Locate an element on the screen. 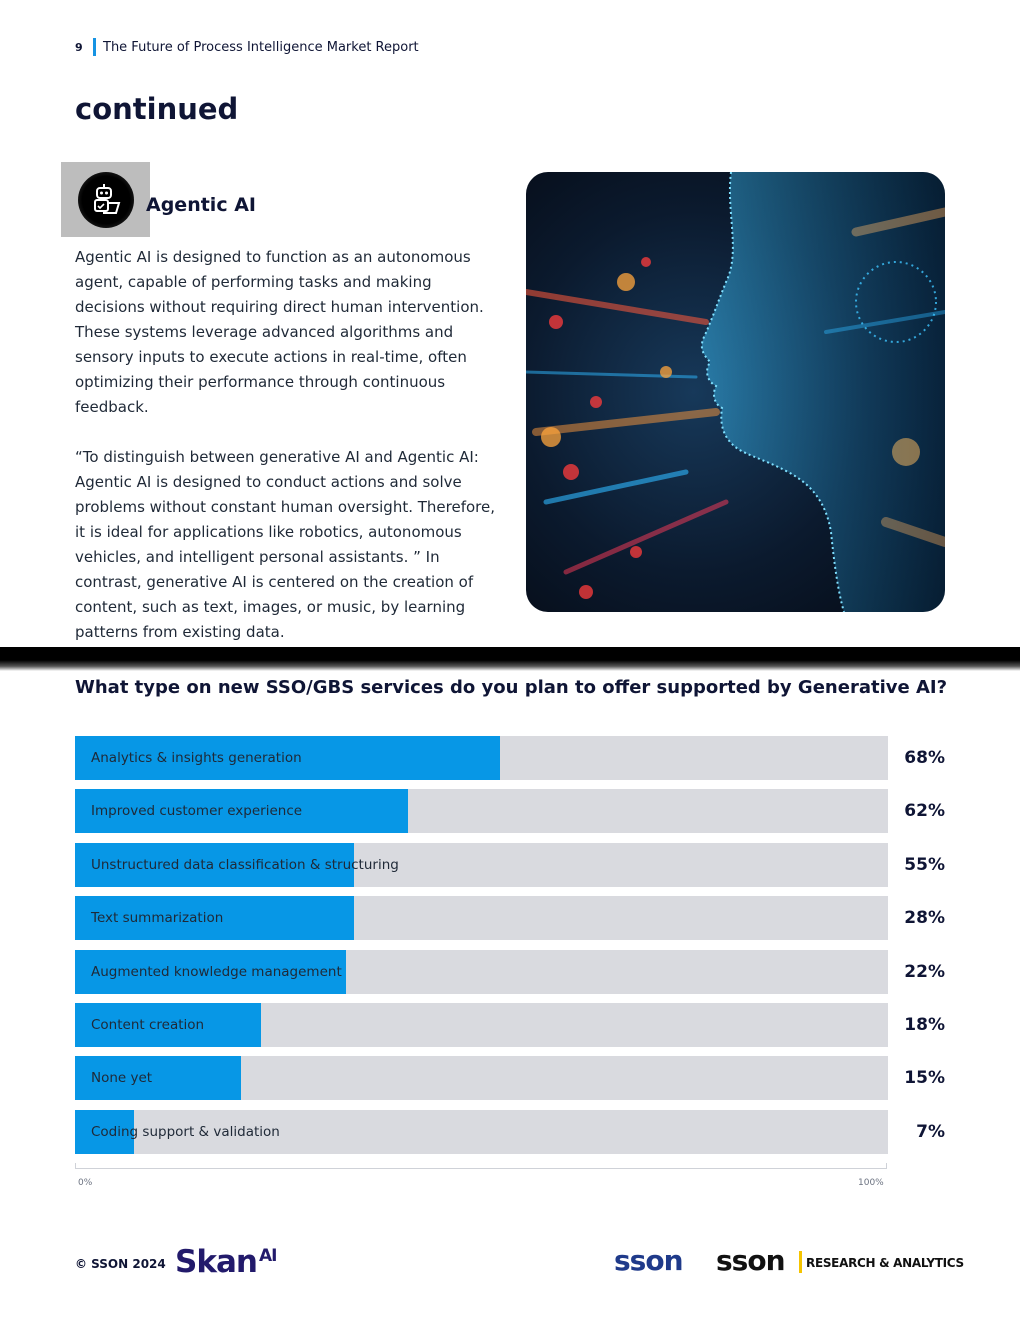 This screenshot has width=1020, height=1320. continued-heading: continued is located at coordinates (157, 109).